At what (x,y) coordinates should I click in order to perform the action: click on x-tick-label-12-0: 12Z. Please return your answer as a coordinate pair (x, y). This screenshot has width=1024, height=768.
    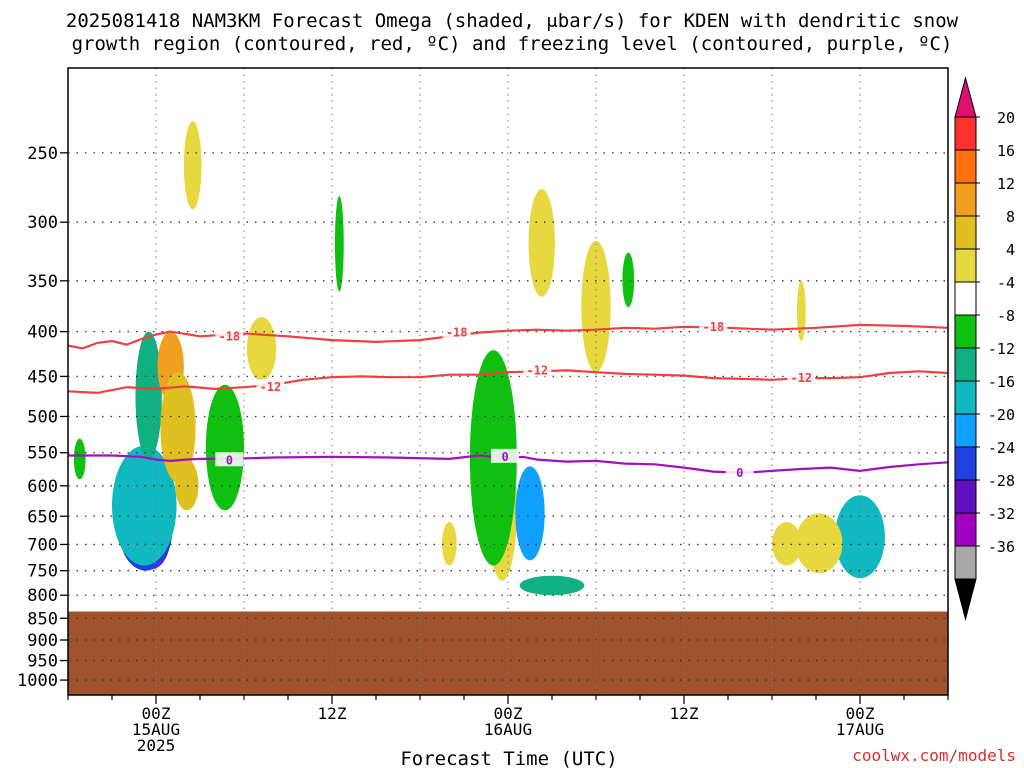
    Looking at the image, I should click on (332, 713).